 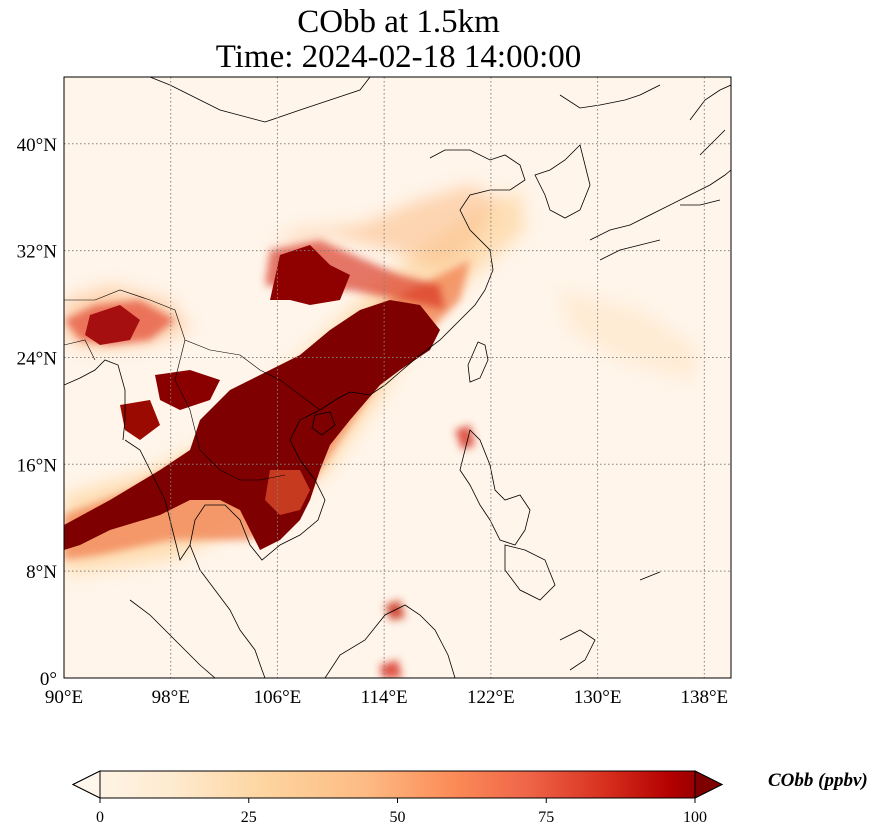 What do you see at coordinates (37, 412) in the screenshot?
I see `lat-ticks: 0° 8°N 16°N 24°N 32°N 40°N` at bounding box center [37, 412].